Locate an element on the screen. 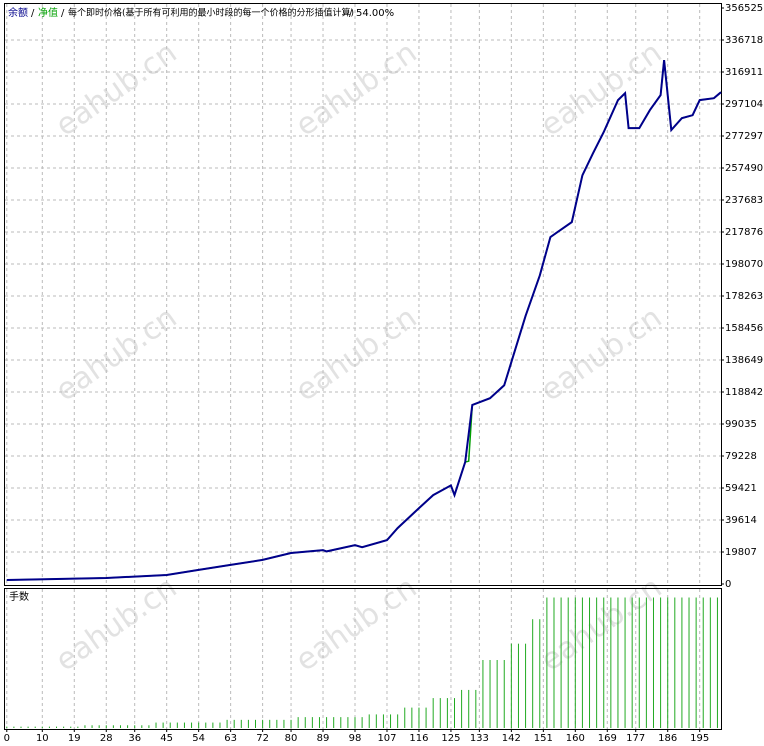 This screenshot has width=764, height=746. x-tick-label: 142 is located at coordinates (511, 738).